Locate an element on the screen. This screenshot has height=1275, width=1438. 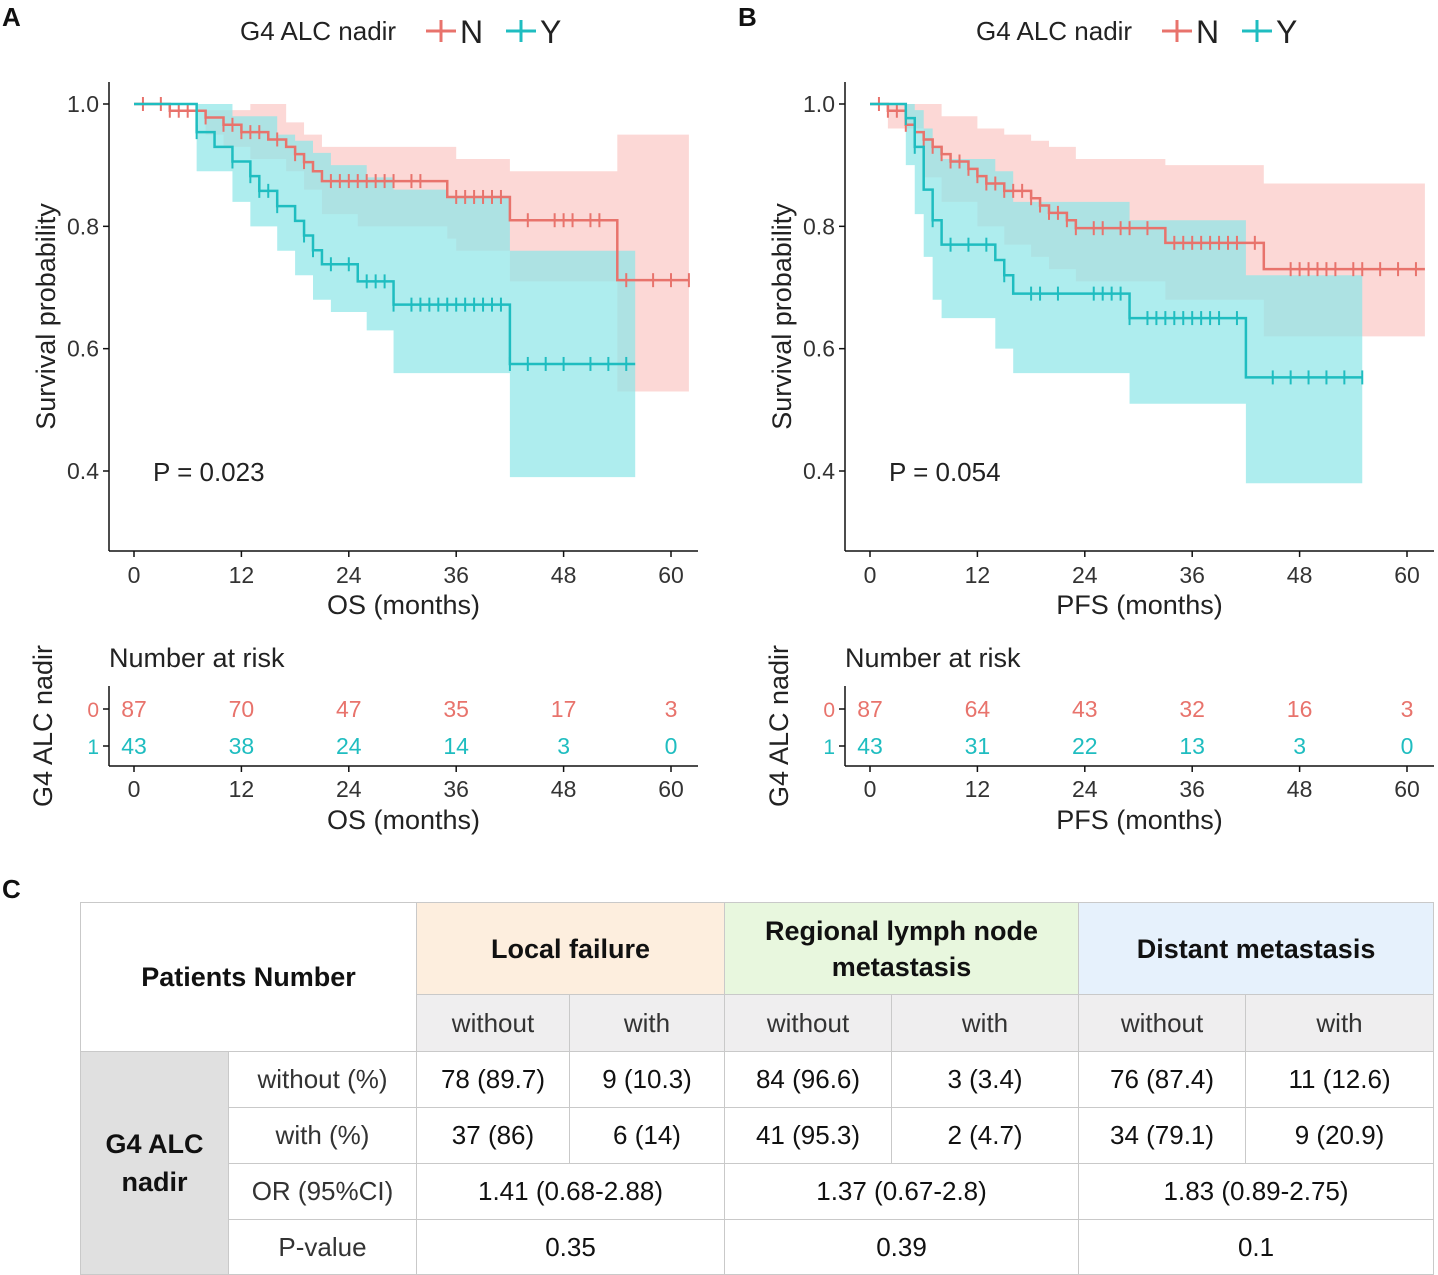
table-cell: 6 (14) is located at coordinates (647, 1135).